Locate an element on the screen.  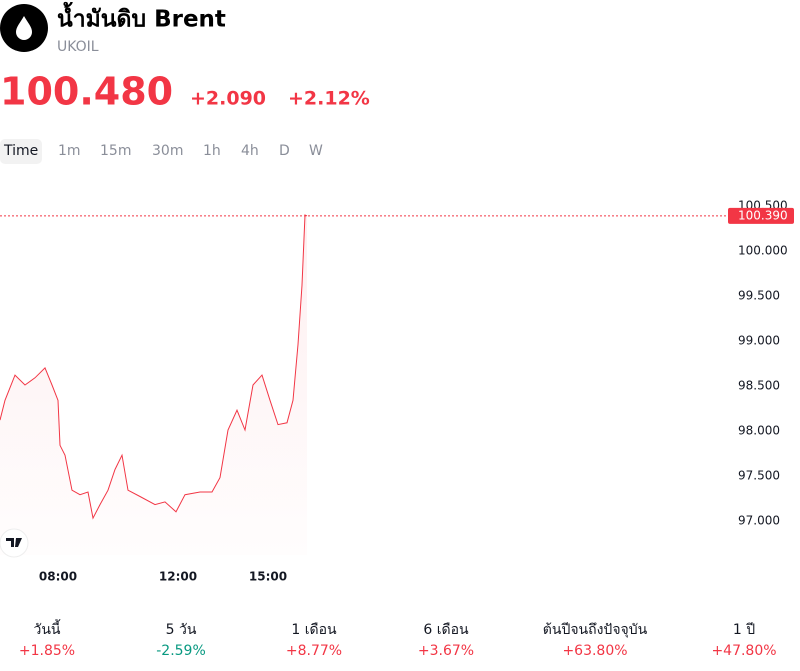
time-tab: 30m is located at coordinates (167, 151).